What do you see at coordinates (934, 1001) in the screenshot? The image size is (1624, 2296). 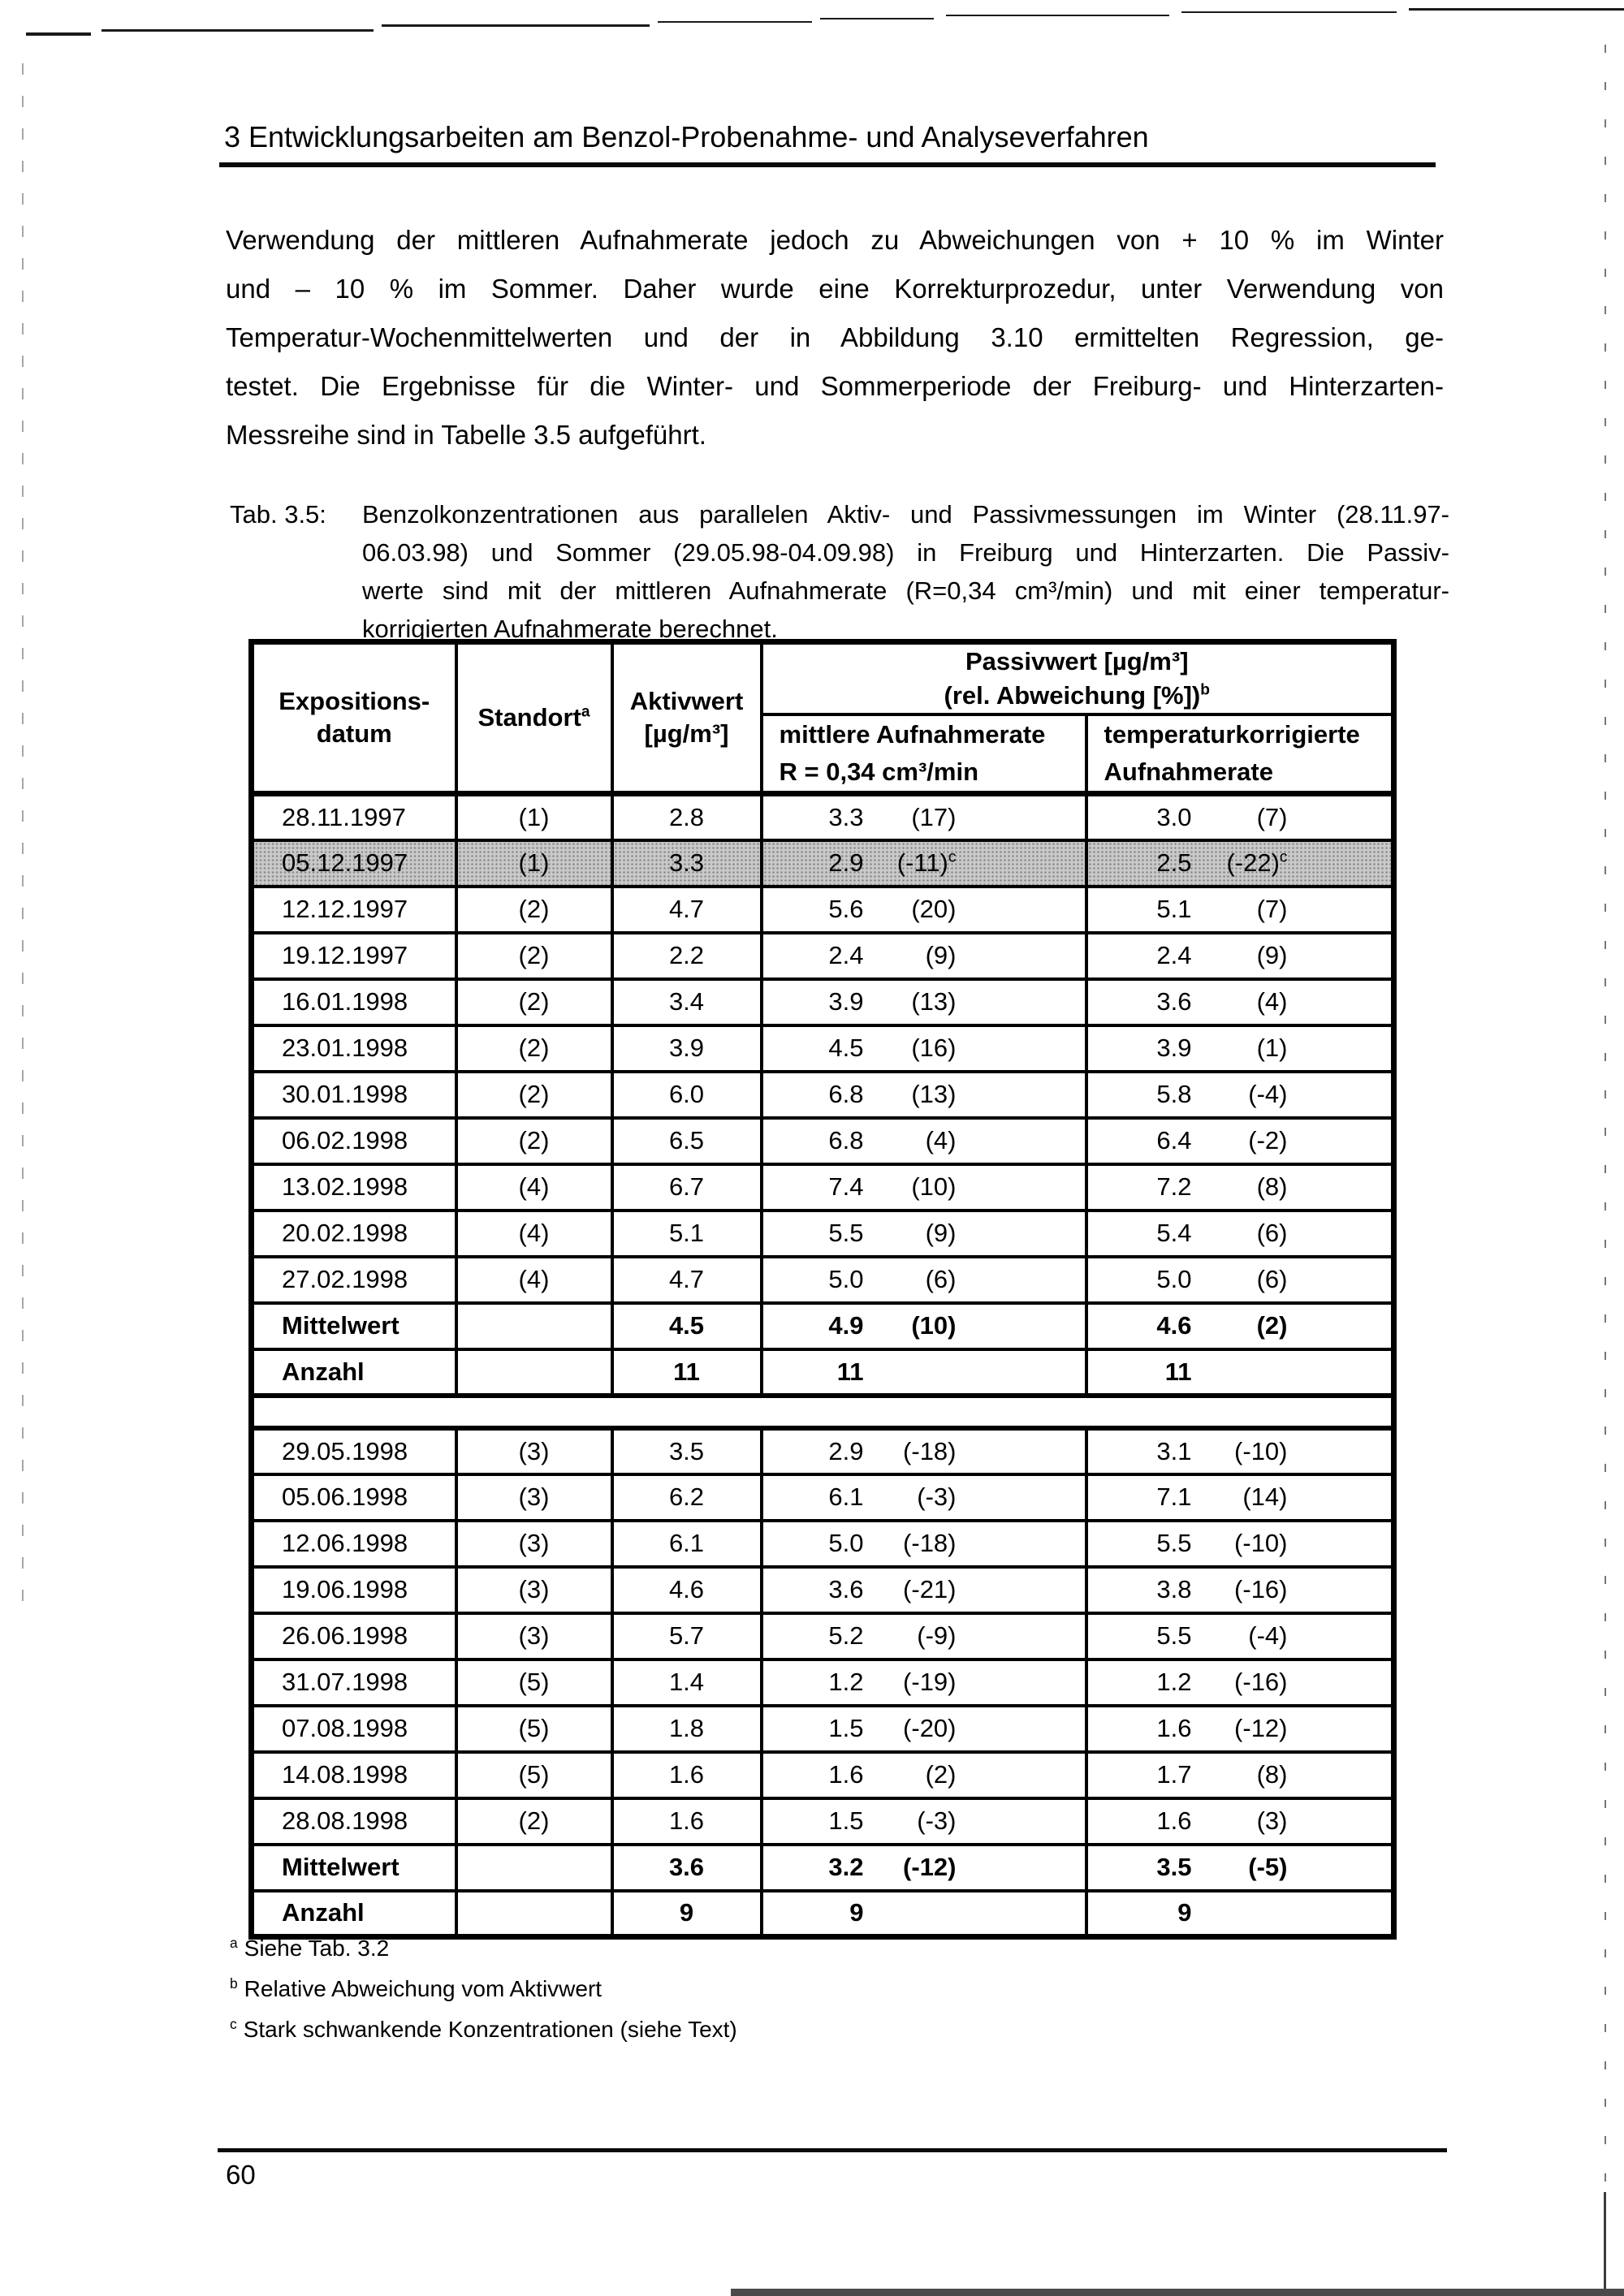 I see `passiv-deviation: (13)` at bounding box center [934, 1001].